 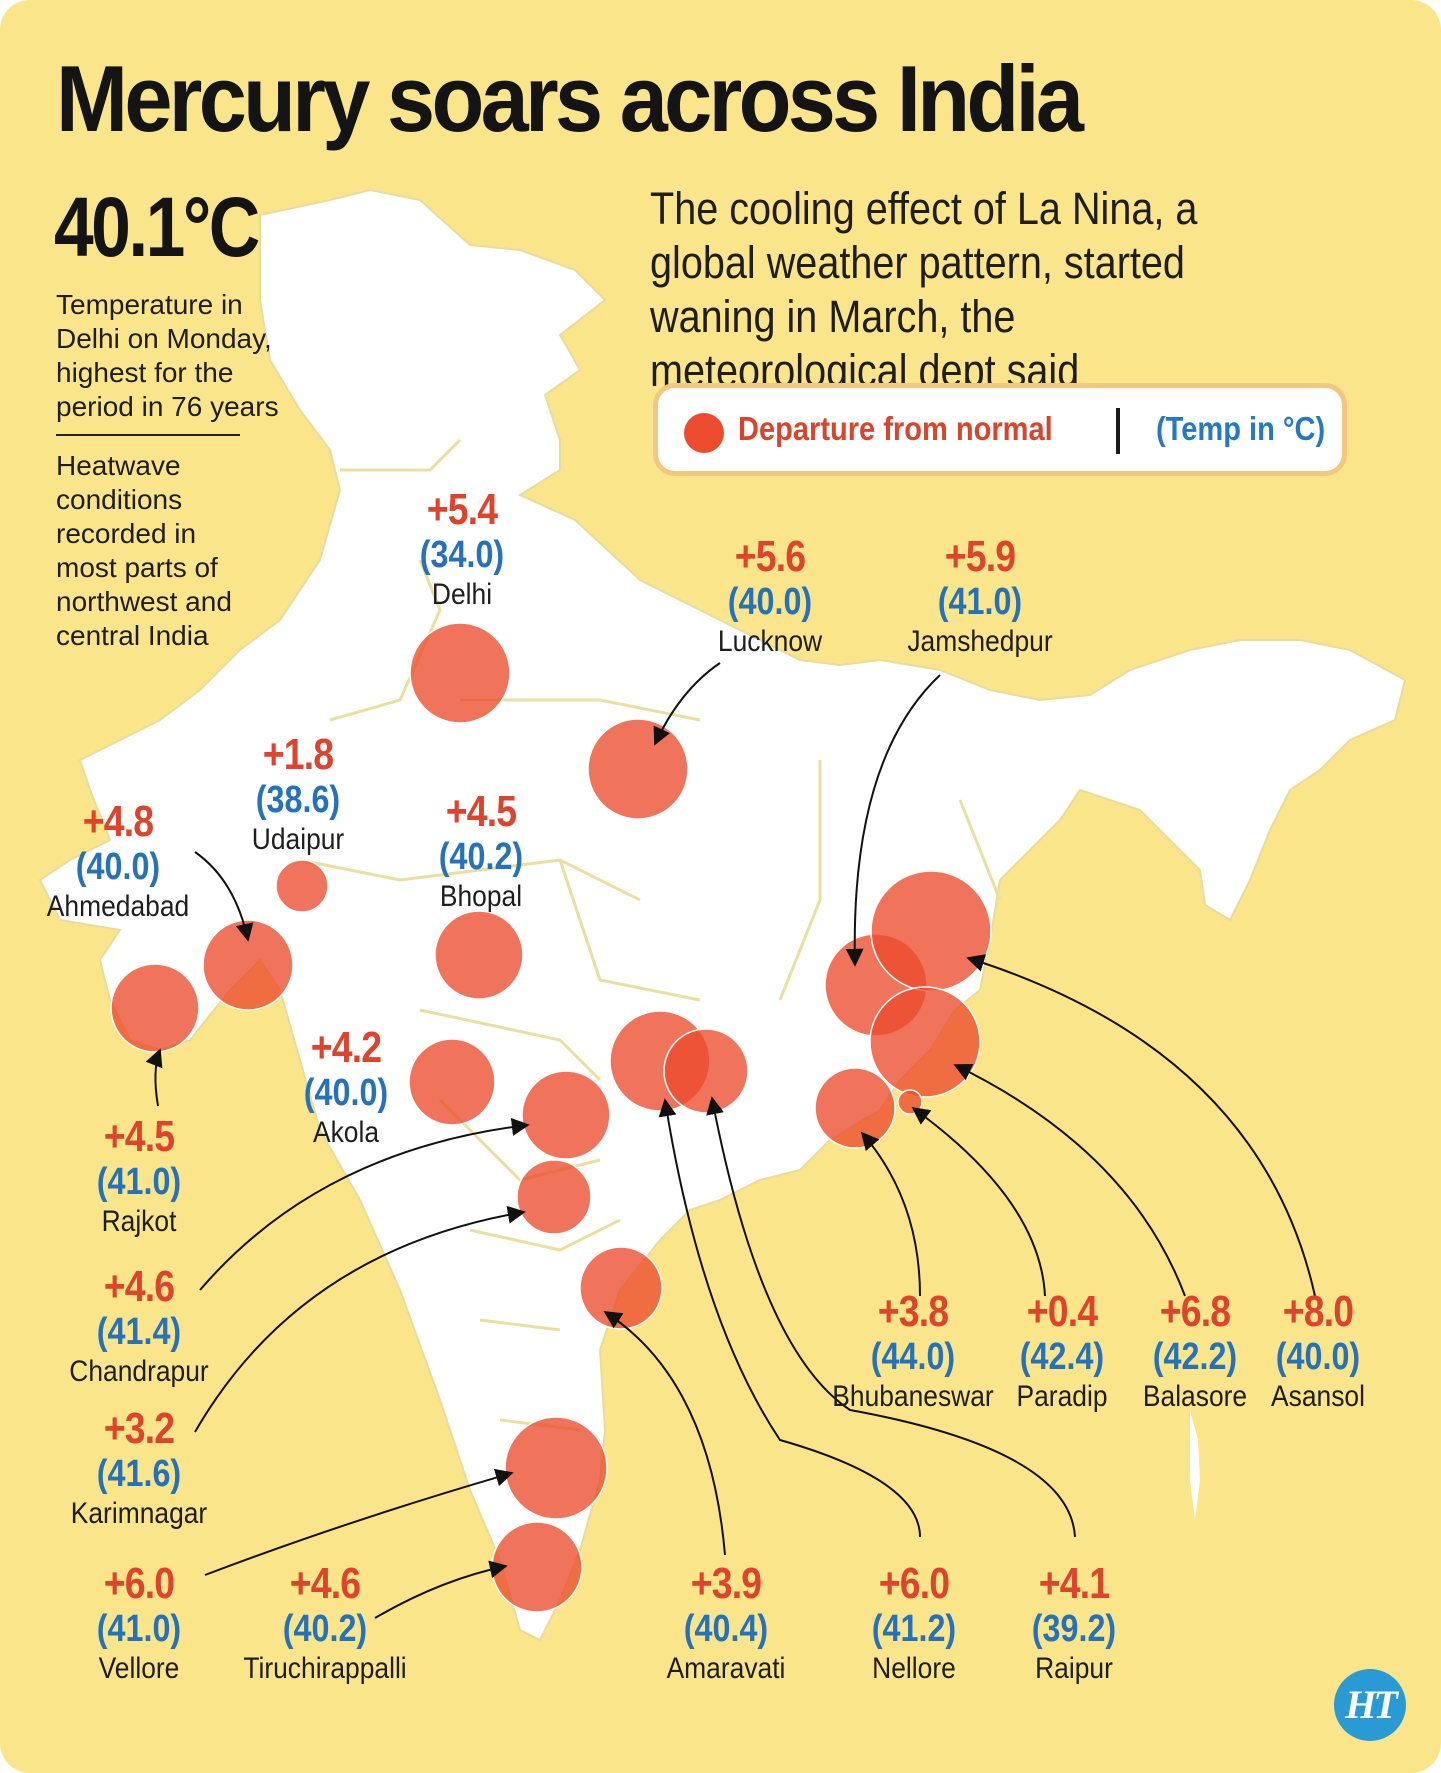 I want to click on bubble-amaravati, so click(x=621, y=1288).